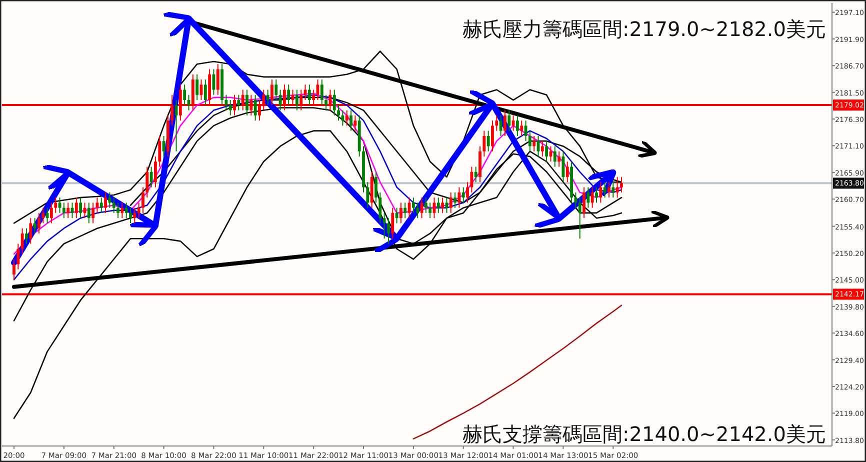 The image size is (866, 462). What do you see at coordinates (644, 29) in the screenshot?
I see `text: 赫氏壓力籌碼區間:2179.0~2182.0美元` at bounding box center [644, 29].